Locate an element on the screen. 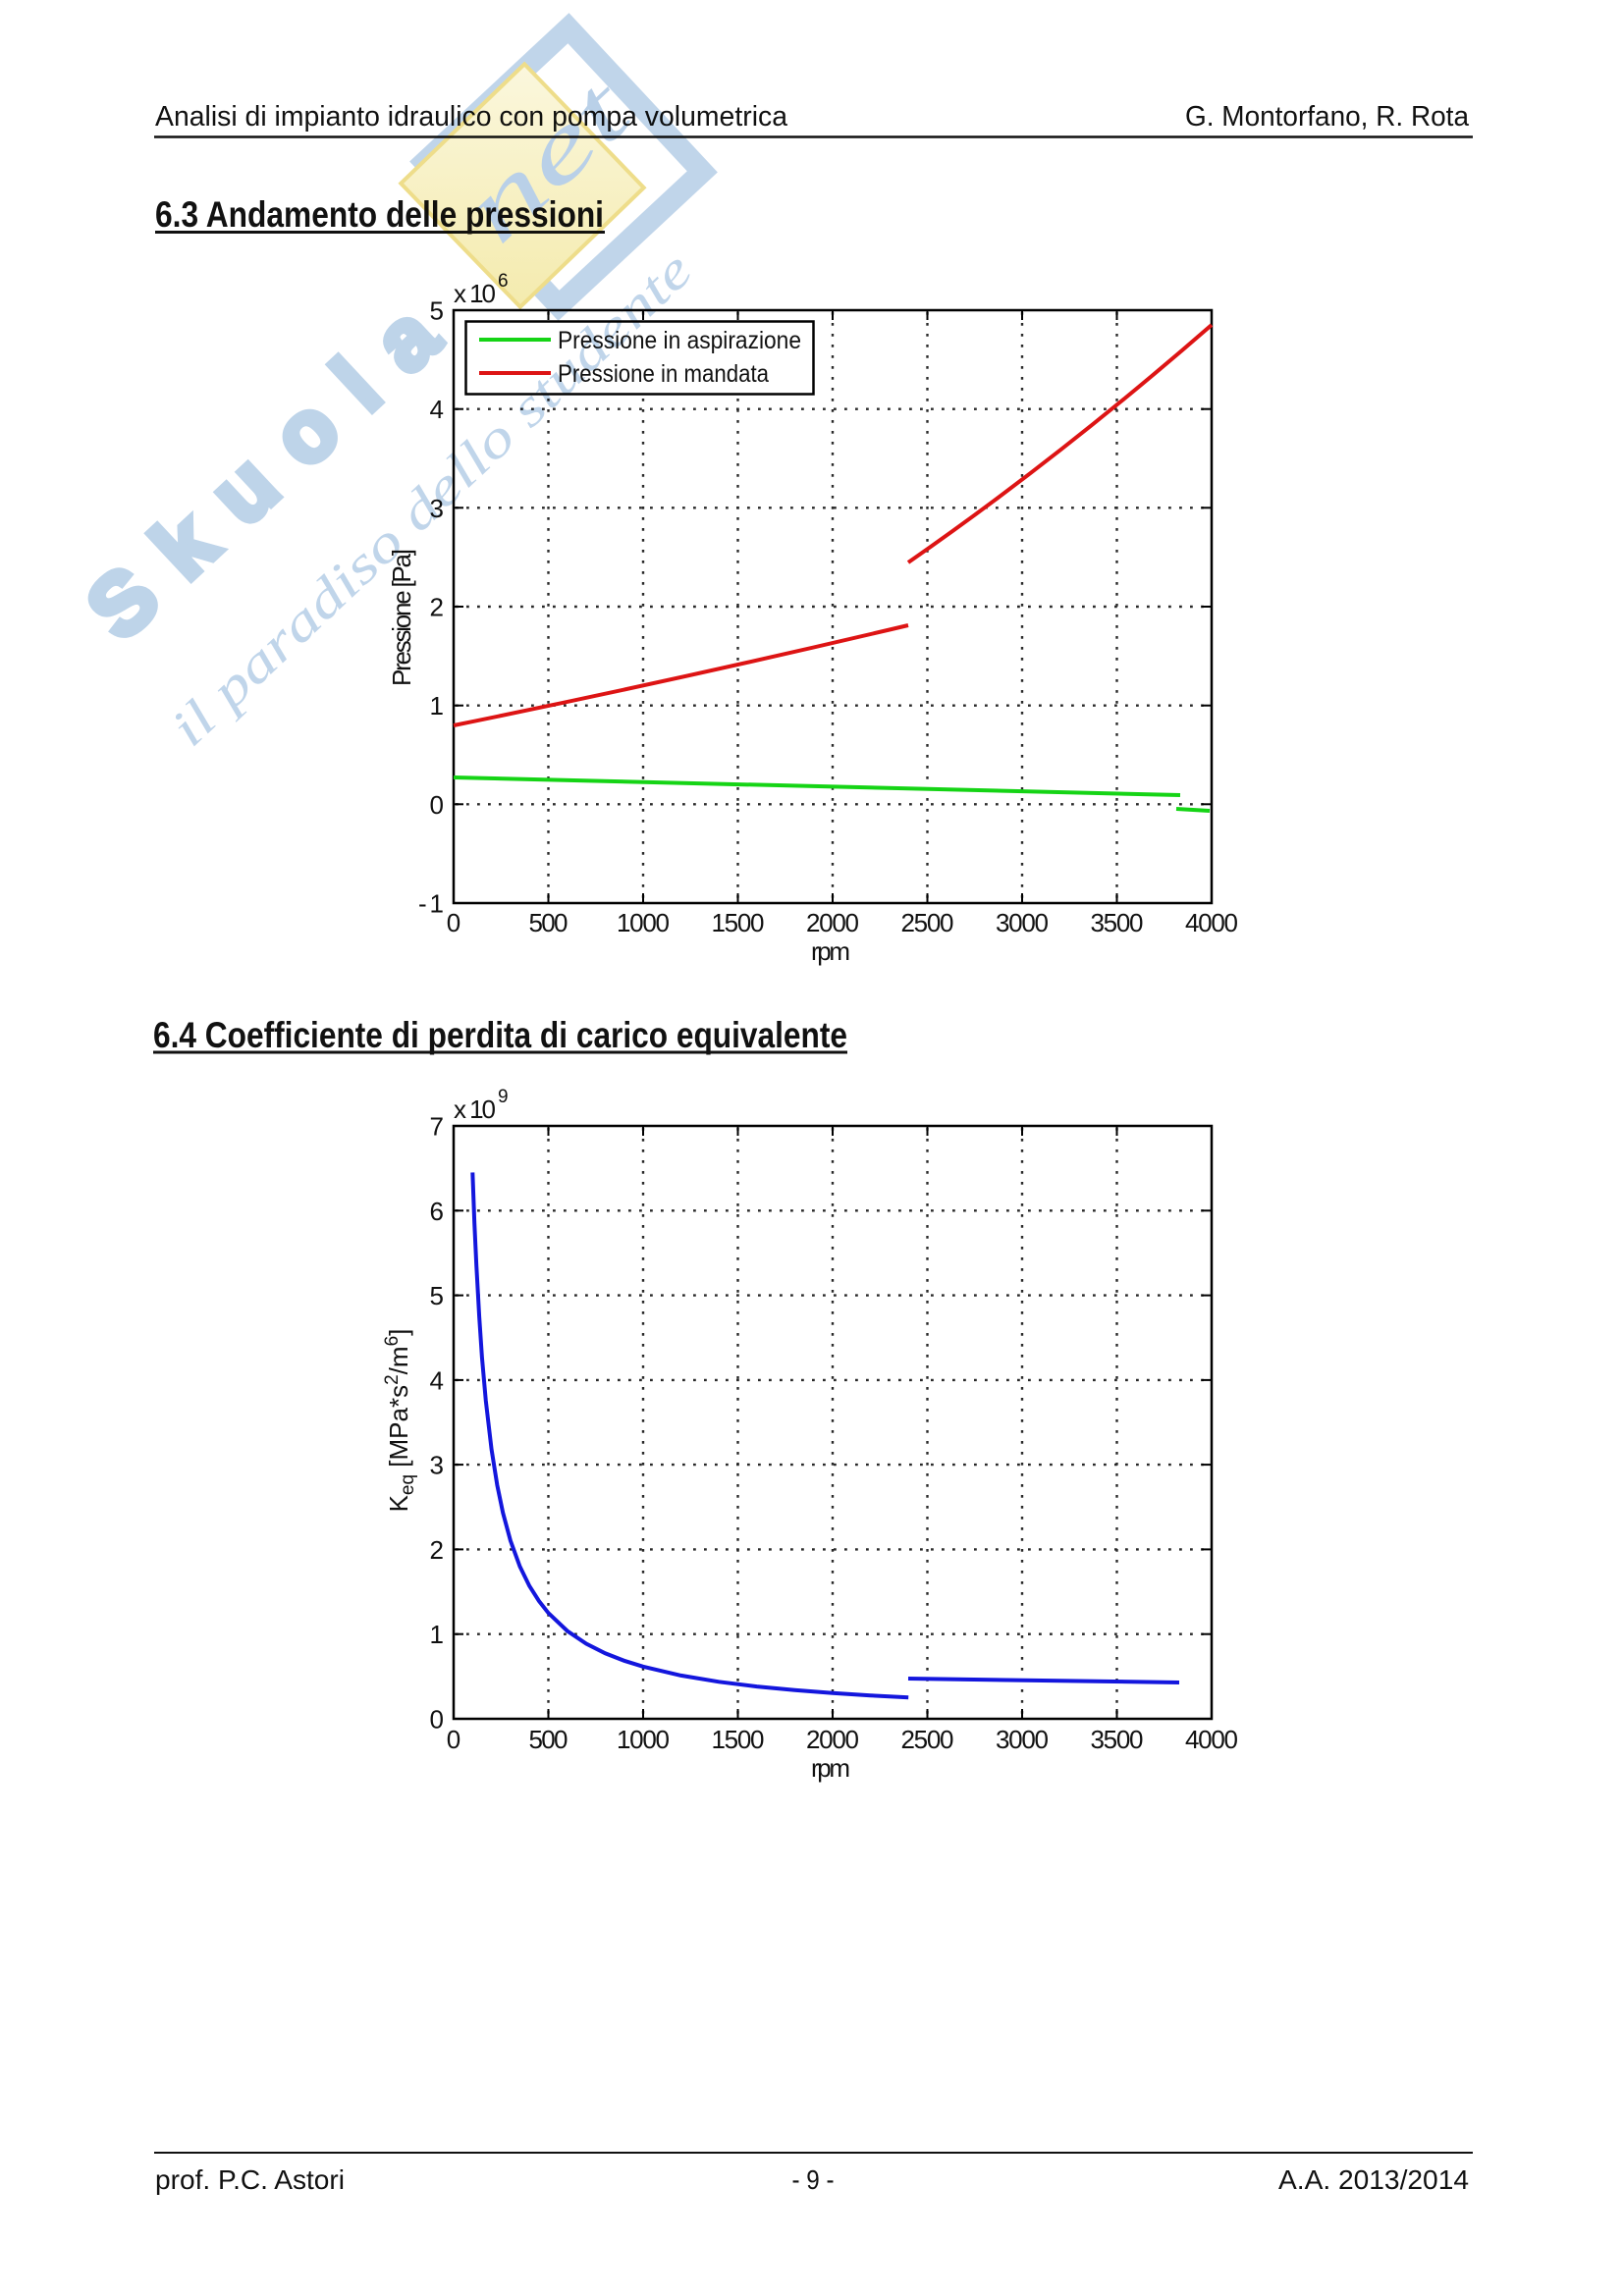 The image size is (1624, 2296). svg-text: prof. P.C. Astori is located at coordinates (250, 2179).